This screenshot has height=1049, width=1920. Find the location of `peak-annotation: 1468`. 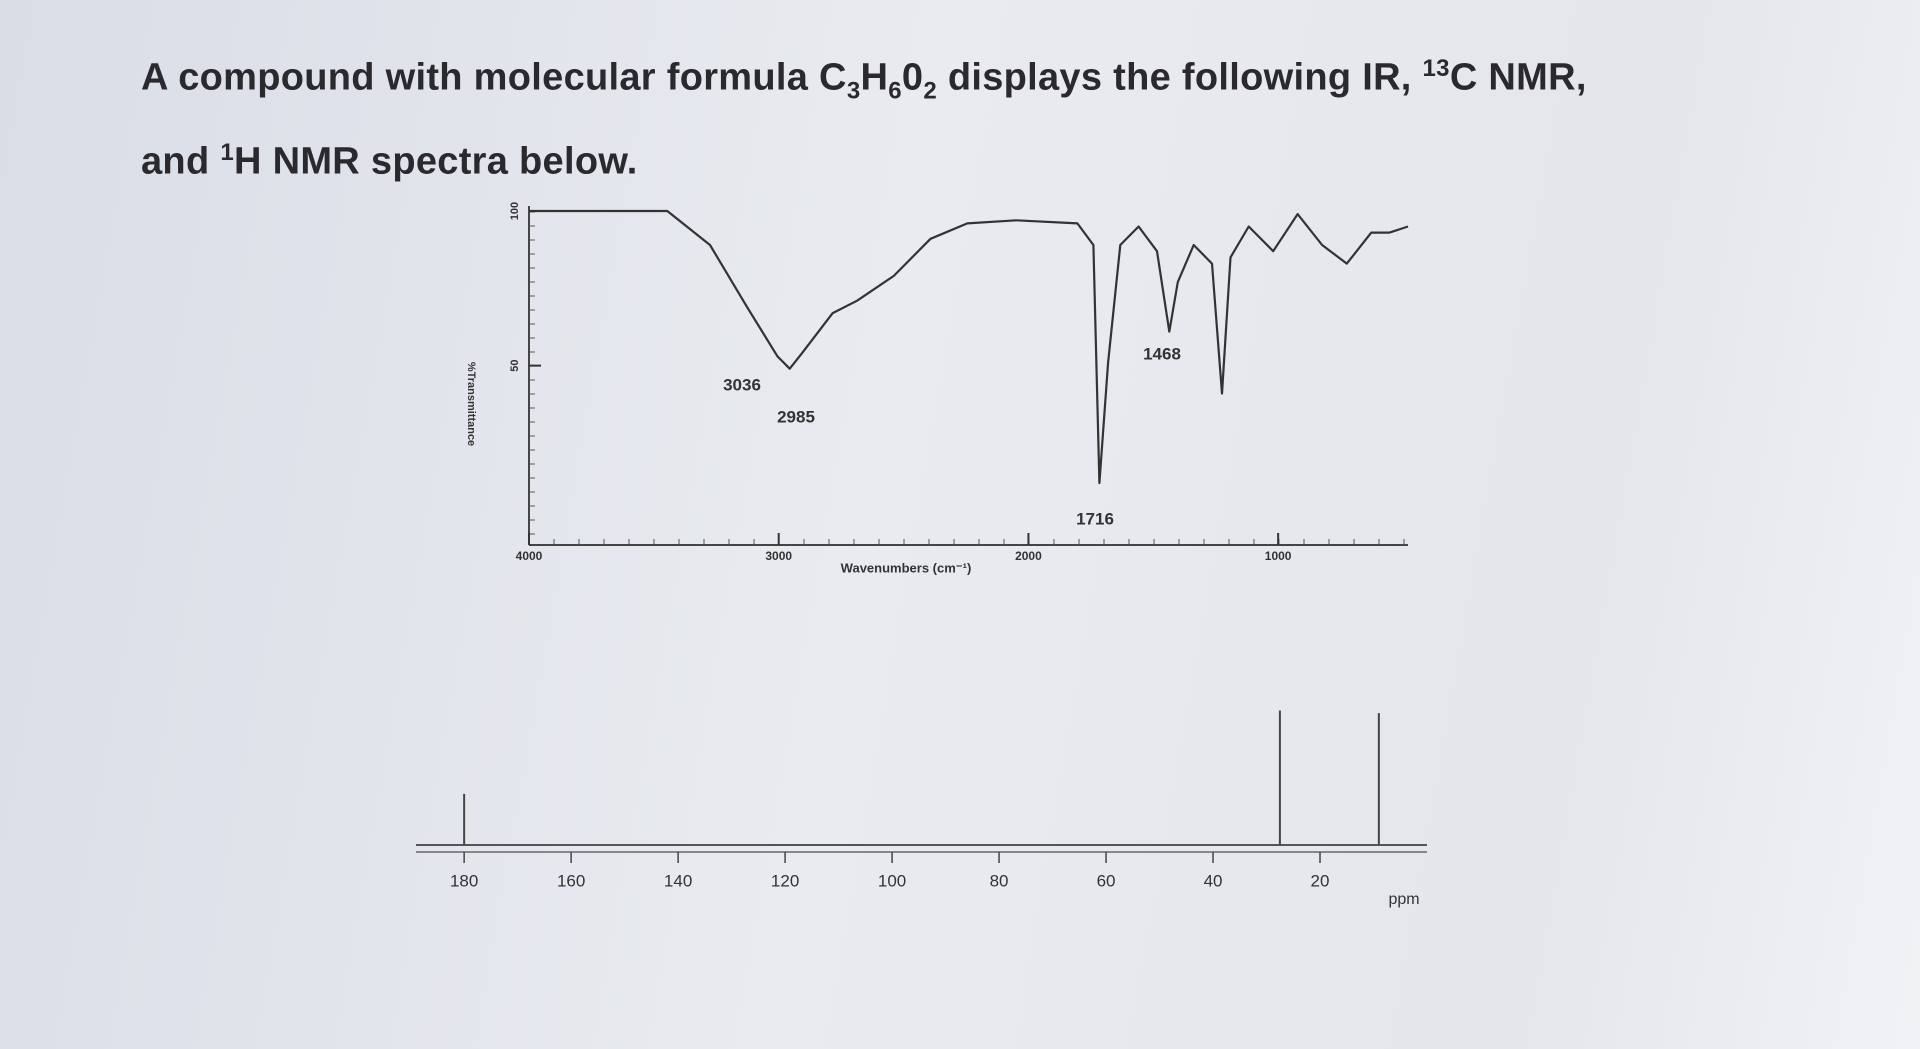

peak-annotation: 1468 is located at coordinates (1162, 353).